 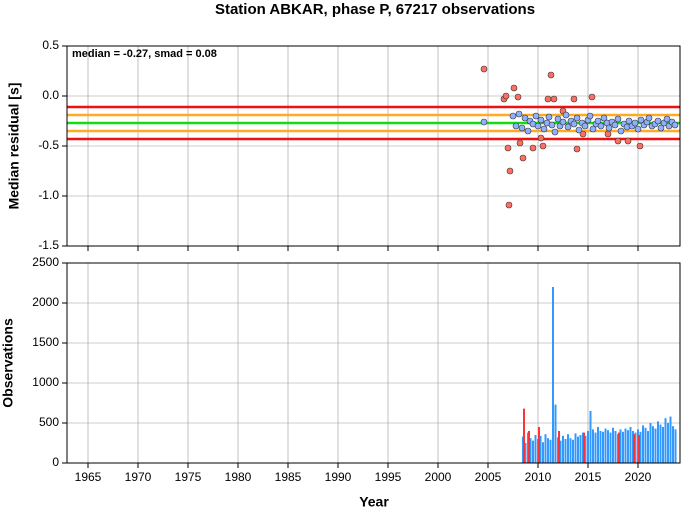 What do you see at coordinates (588, 477) in the screenshot?
I see `x-tick-label: 2015` at bounding box center [588, 477].